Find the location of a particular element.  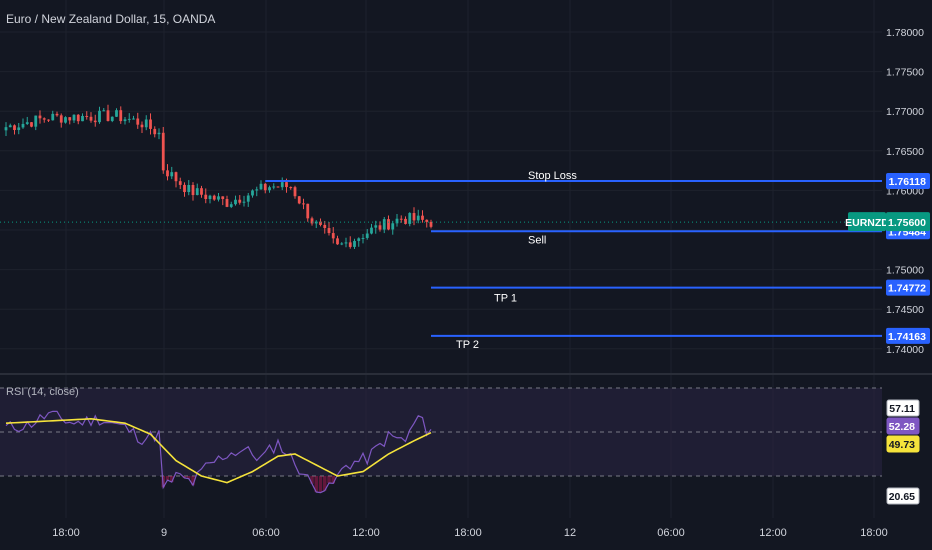

candles is located at coordinates (218, 176).